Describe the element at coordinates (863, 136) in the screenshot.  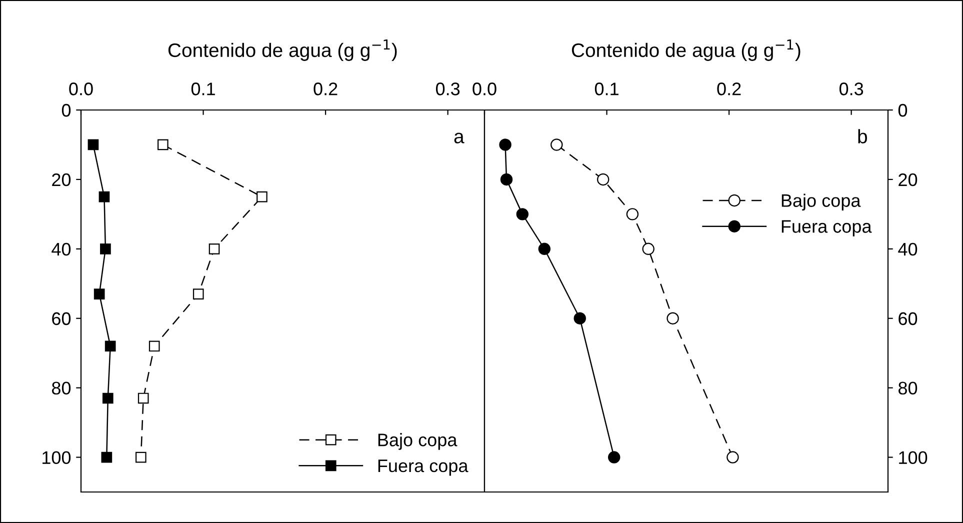
I see `annotation: b` at that location.